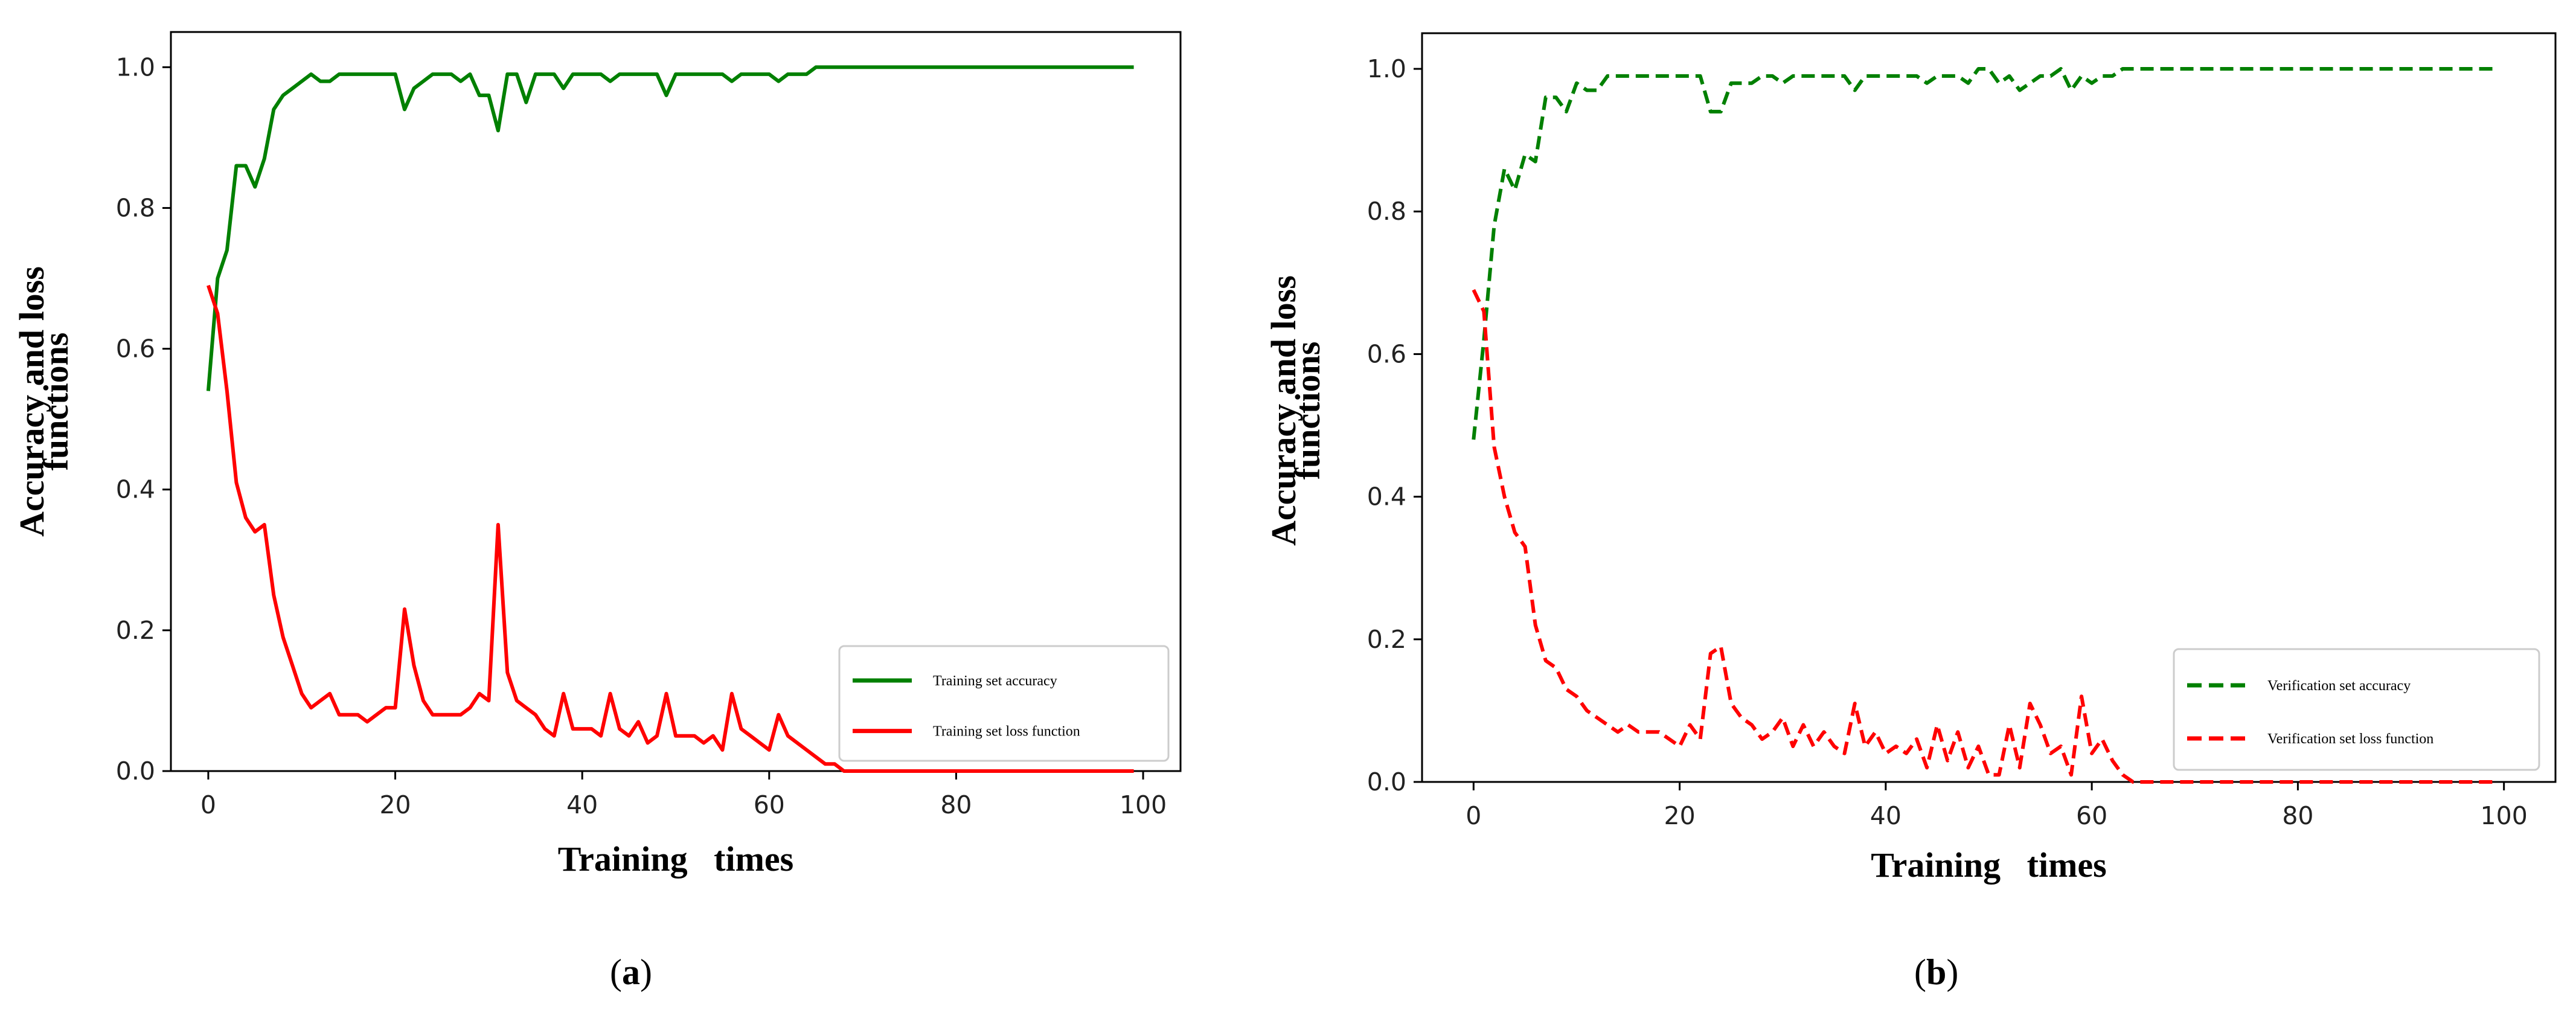 Image resolution: width=2576 pixels, height=1015 pixels. Describe the element at coordinates (1006, 732) in the screenshot. I see `legend-label-loss: Training set loss function` at that location.